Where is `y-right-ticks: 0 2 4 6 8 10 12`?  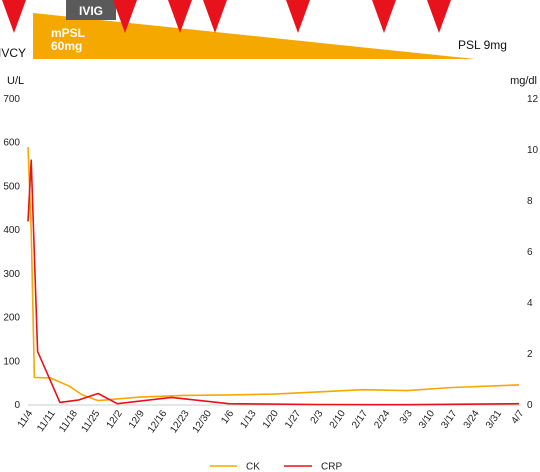 y-right-ticks: 0 2 4 6 8 10 12 is located at coordinates (533, 252).